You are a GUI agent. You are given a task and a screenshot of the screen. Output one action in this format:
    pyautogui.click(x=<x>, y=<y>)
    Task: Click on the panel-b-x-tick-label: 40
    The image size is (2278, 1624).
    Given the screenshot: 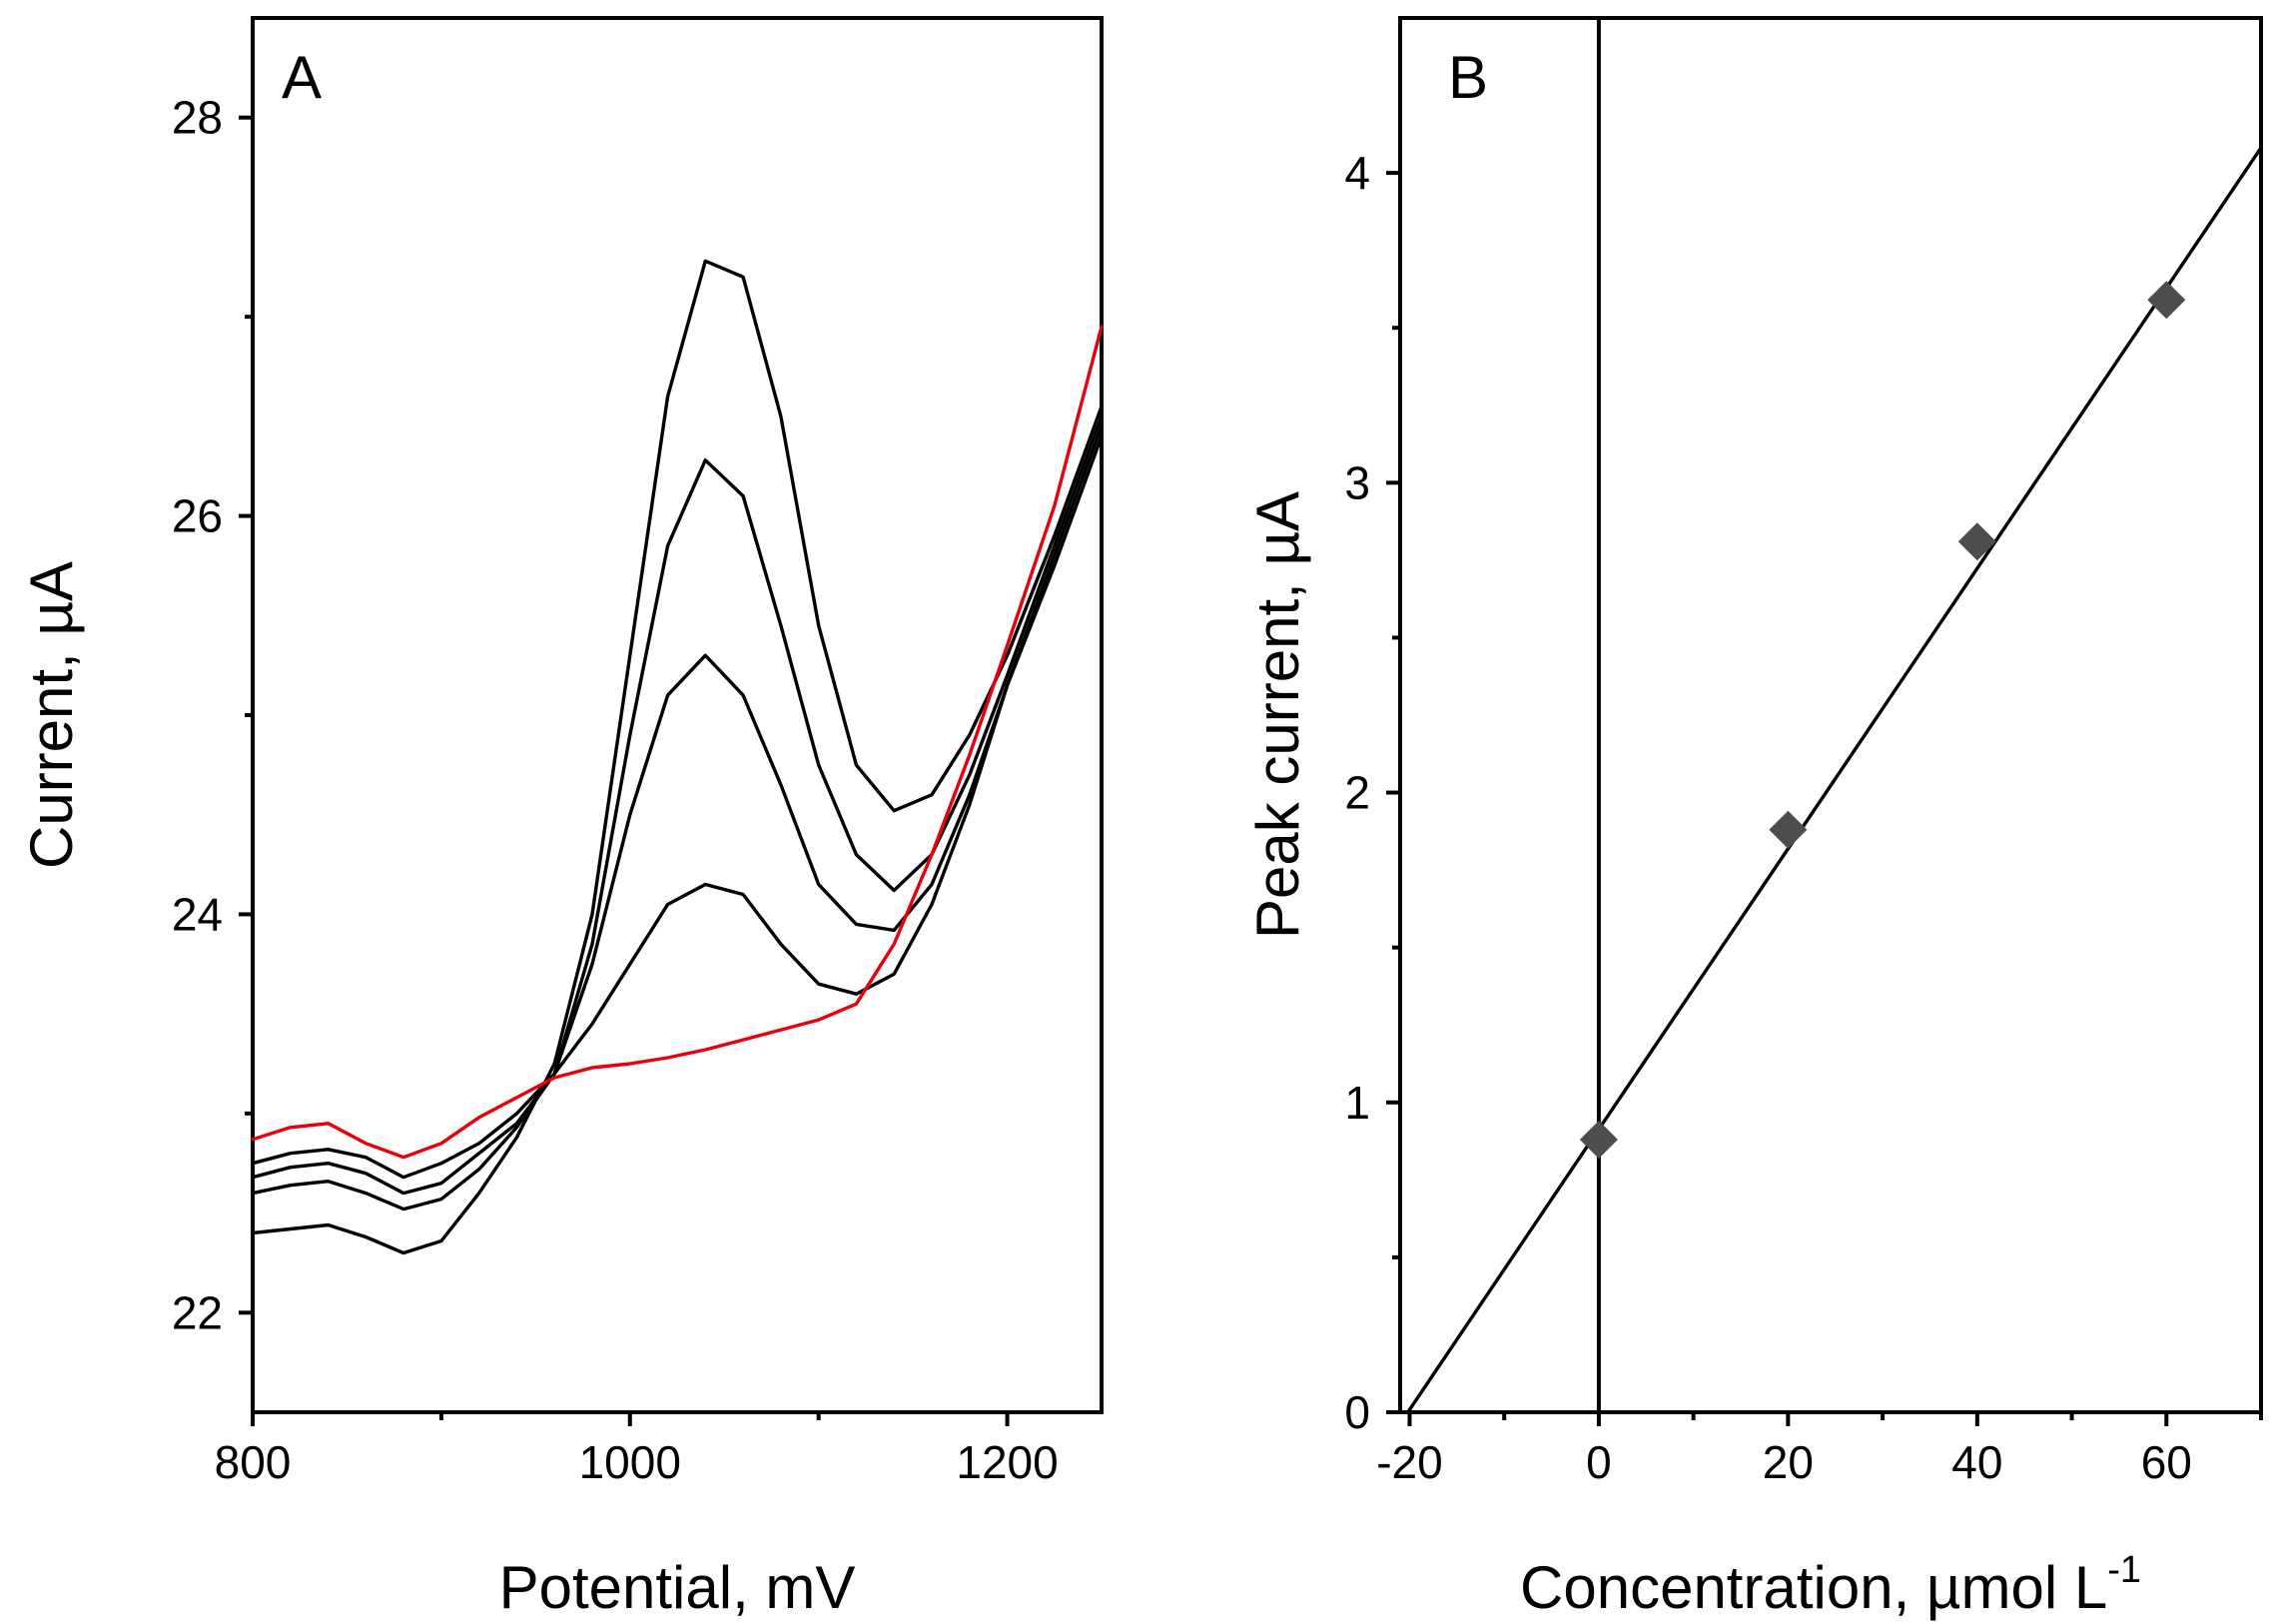 What is the action you would take?
    pyautogui.click(x=1976, y=1462)
    